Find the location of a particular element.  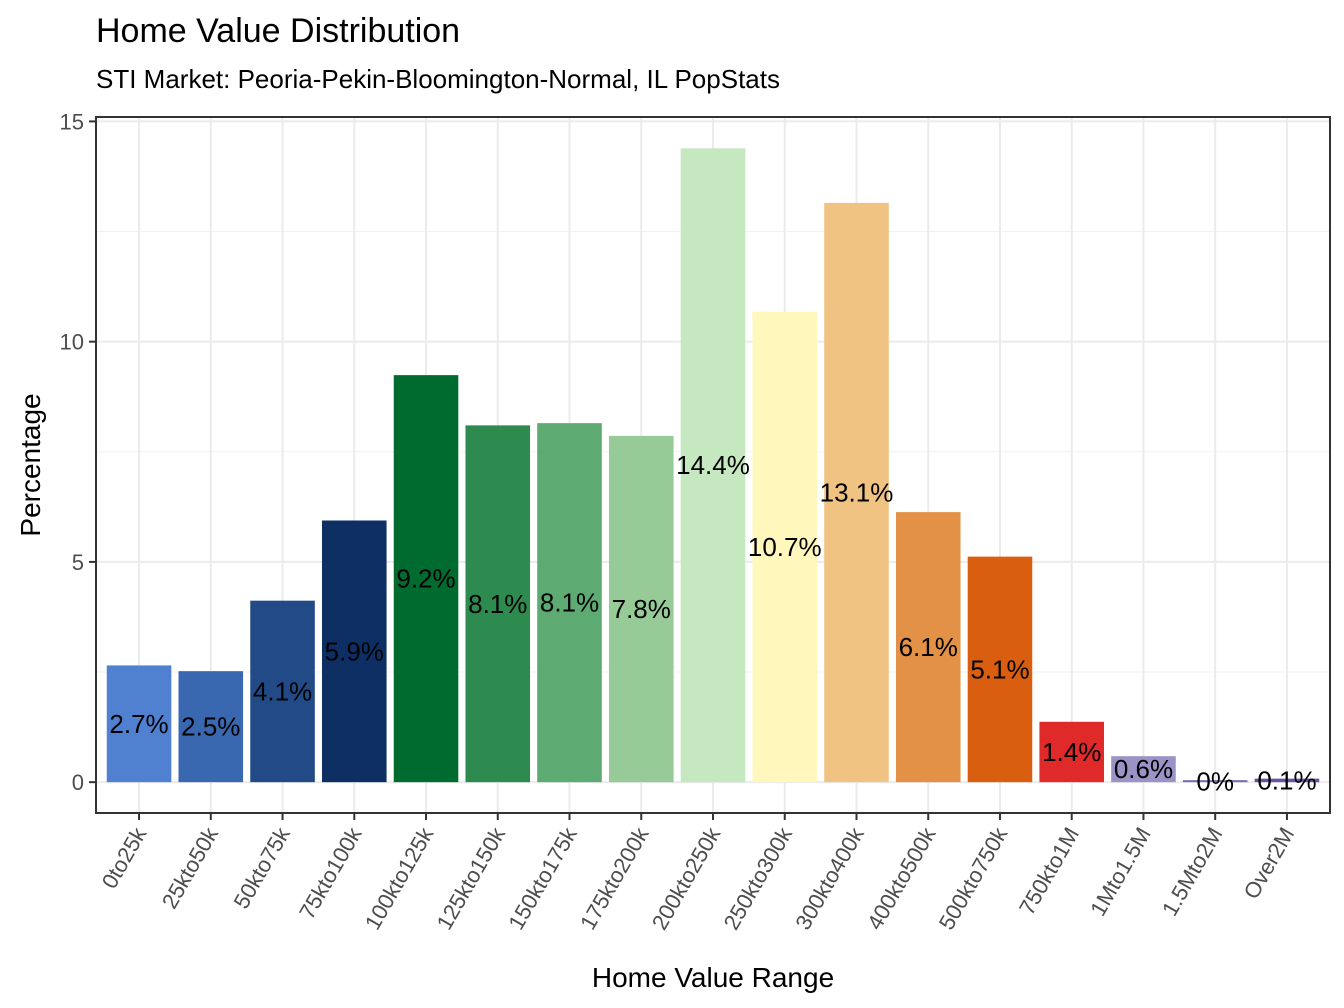

data-label: 14.4% is located at coordinates (713, 465).